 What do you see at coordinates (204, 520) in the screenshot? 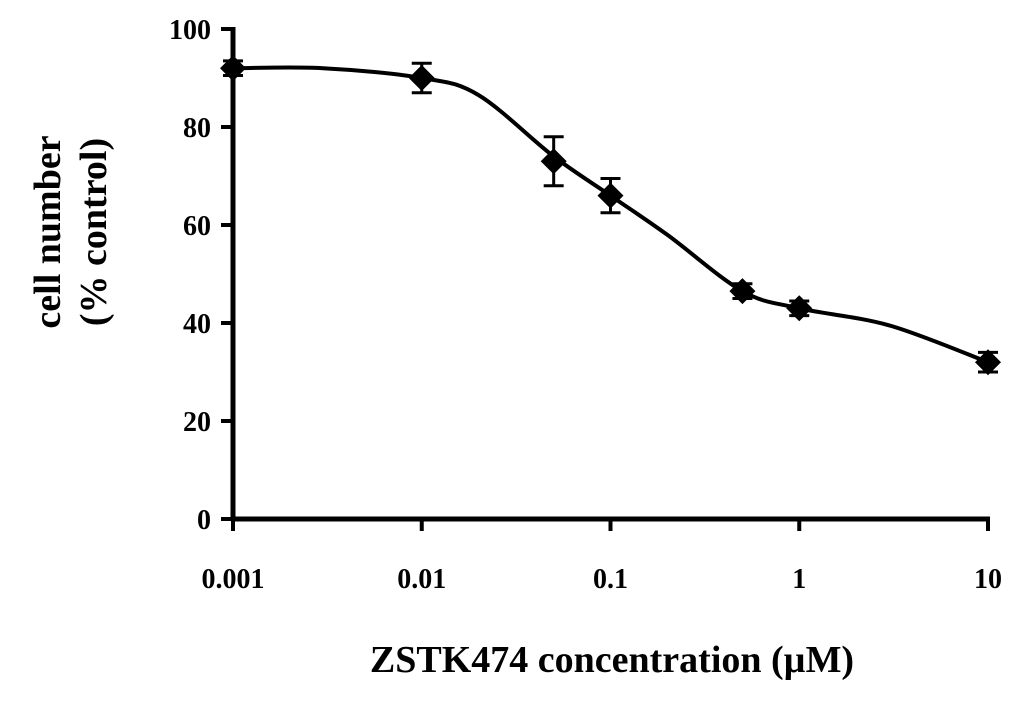
I see `y-tick-label: 0` at bounding box center [204, 520].